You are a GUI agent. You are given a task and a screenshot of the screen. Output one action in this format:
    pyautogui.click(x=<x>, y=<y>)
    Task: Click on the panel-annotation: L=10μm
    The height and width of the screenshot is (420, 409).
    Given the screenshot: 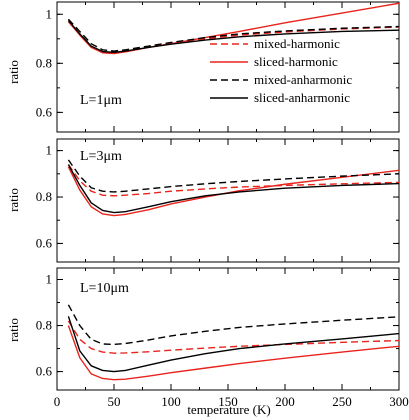 What is the action you would take?
    pyautogui.click(x=104, y=288)
    